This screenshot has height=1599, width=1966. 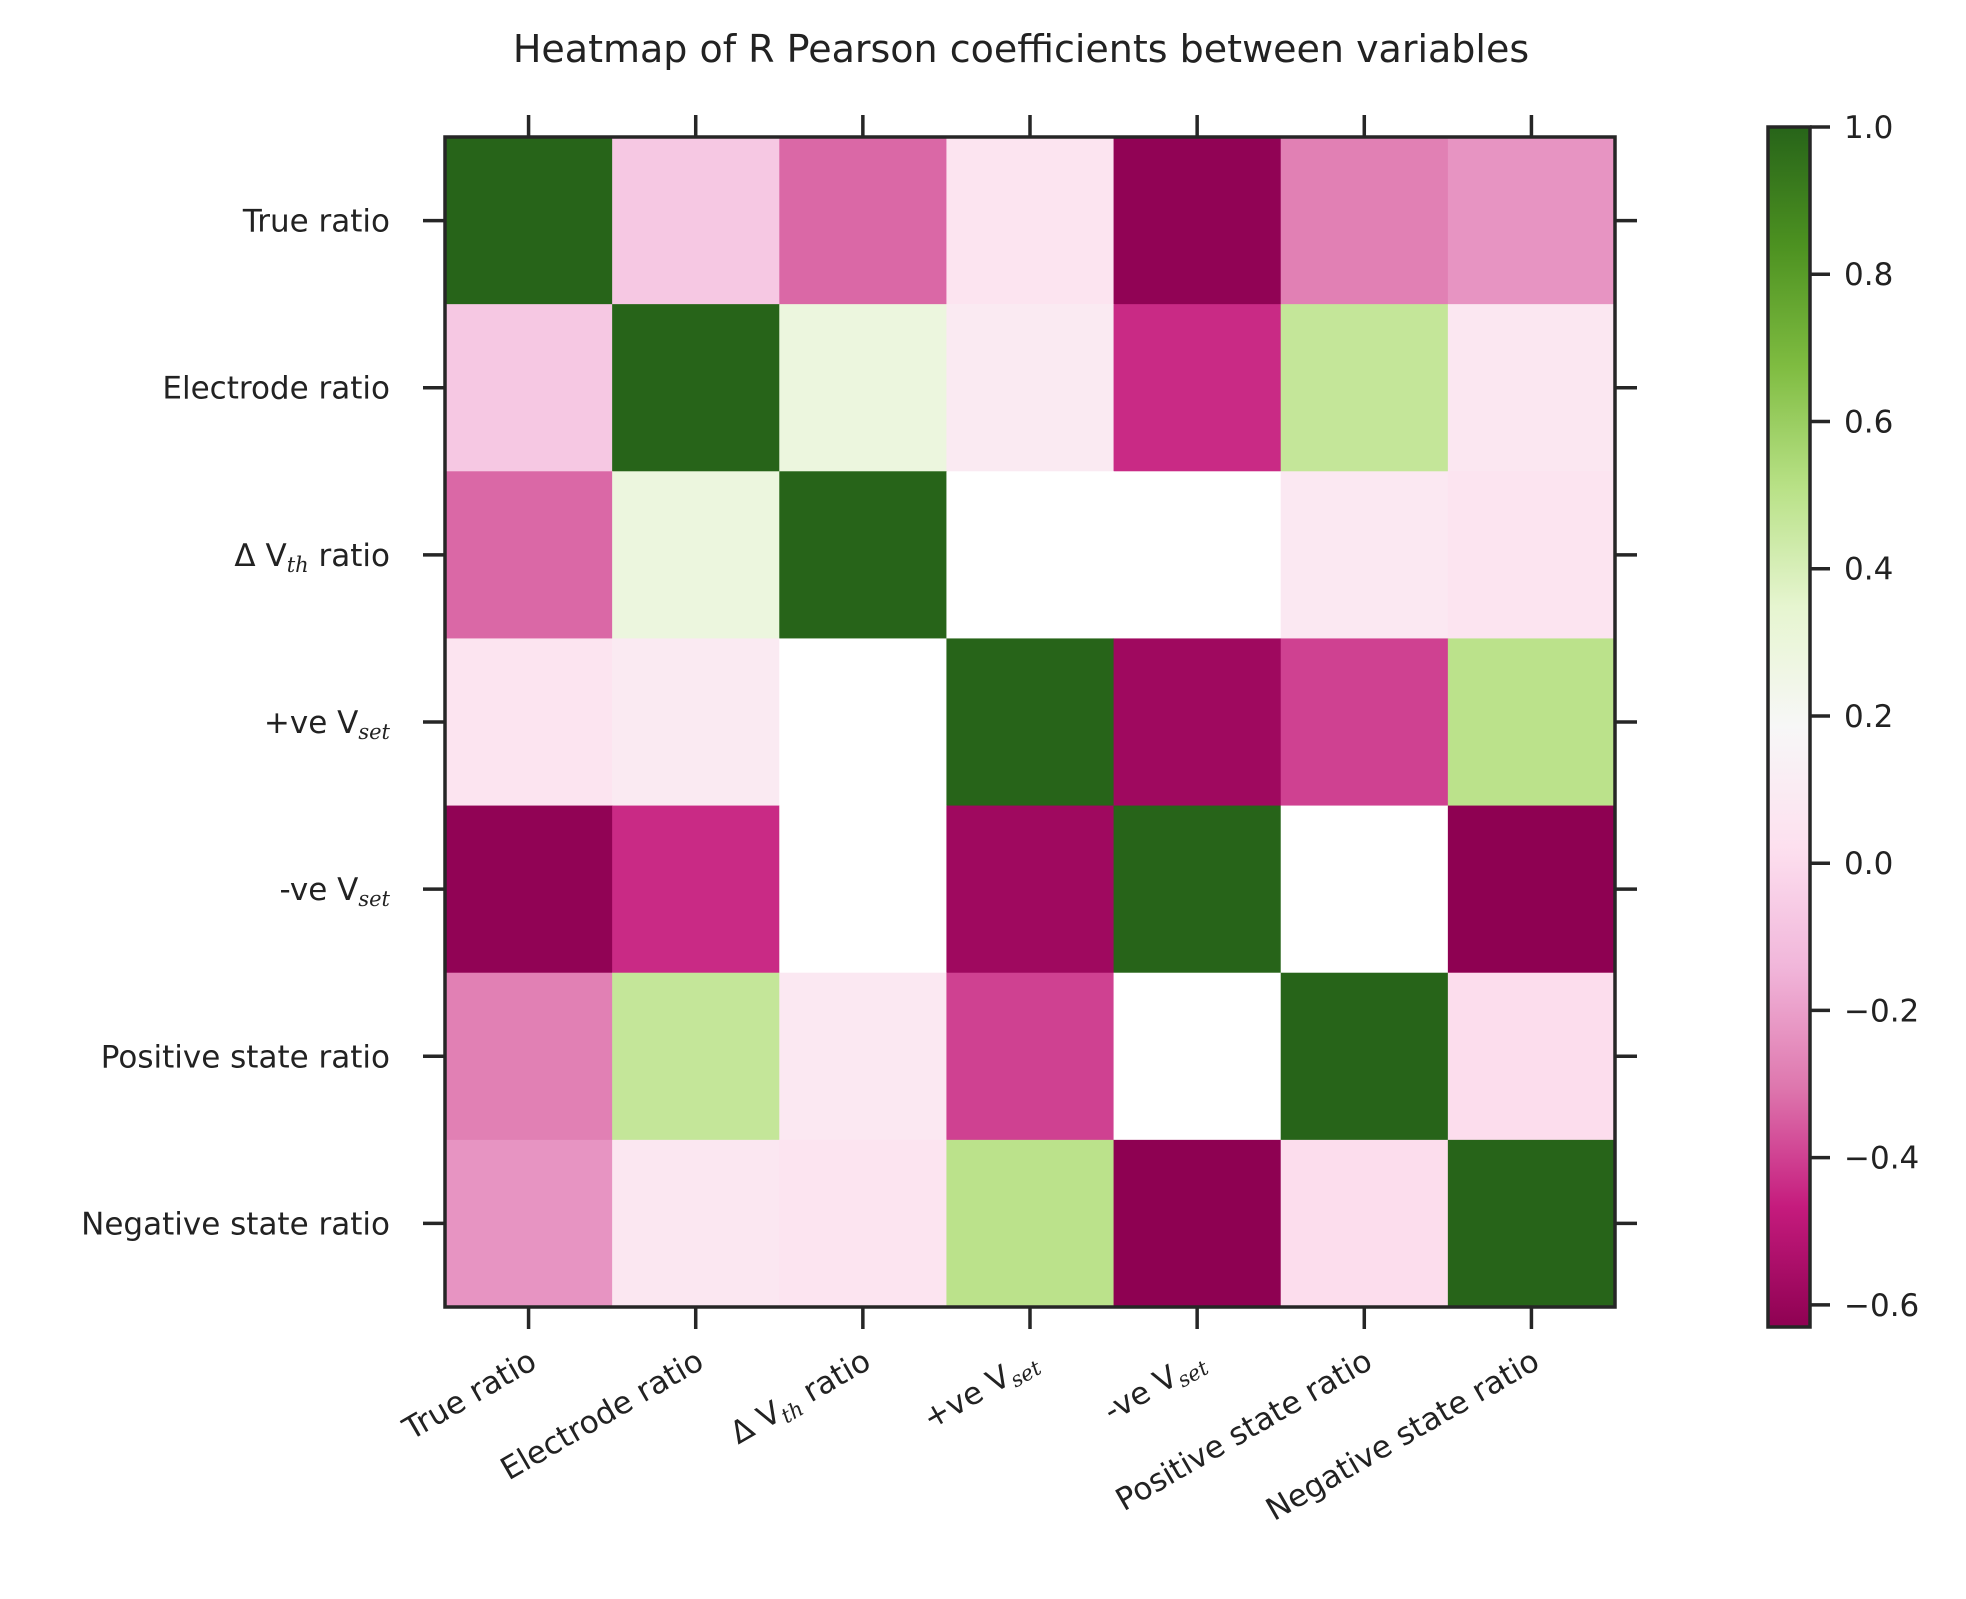 What do you see at coordinates (1868, 275) in the screenshot?
I see `colorbar-tick-label: 0.8` at bounding box center [1868, 275].